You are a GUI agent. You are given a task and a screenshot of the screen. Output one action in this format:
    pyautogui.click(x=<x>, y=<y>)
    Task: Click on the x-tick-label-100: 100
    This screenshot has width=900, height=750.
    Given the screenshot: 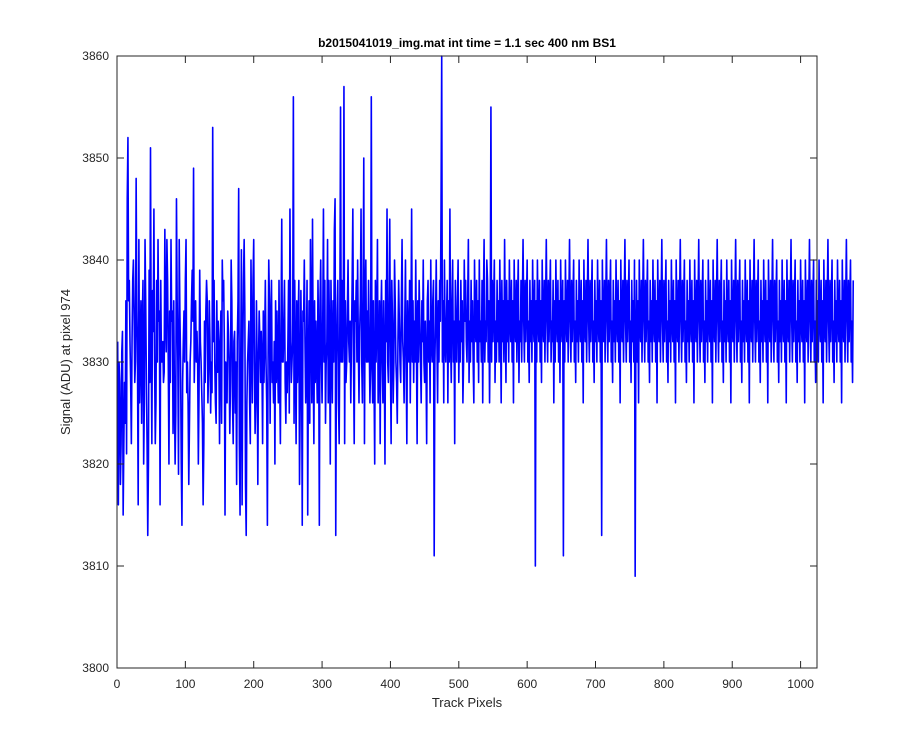 What is the action you would take?
    pyautogui.click(x=185, y=684)
    